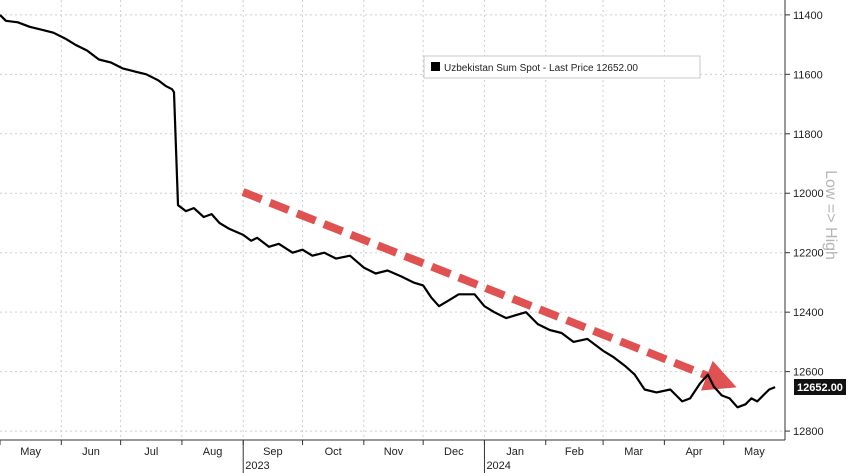 Image resolution: width=848 pixels, height=473 pixels. Describe the element at coordinates (213, 452) in the screenshot. I see `x-tick-label: Aug` at that location.